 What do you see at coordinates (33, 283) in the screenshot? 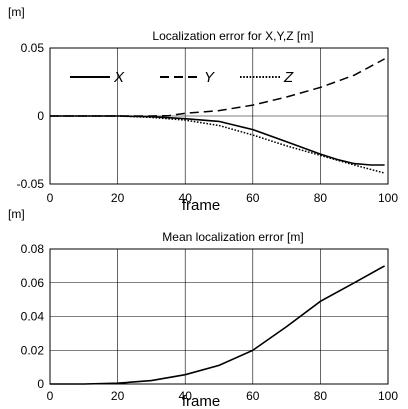
I see `y-tick-label: 0.06` at bounding box center [33, 283].